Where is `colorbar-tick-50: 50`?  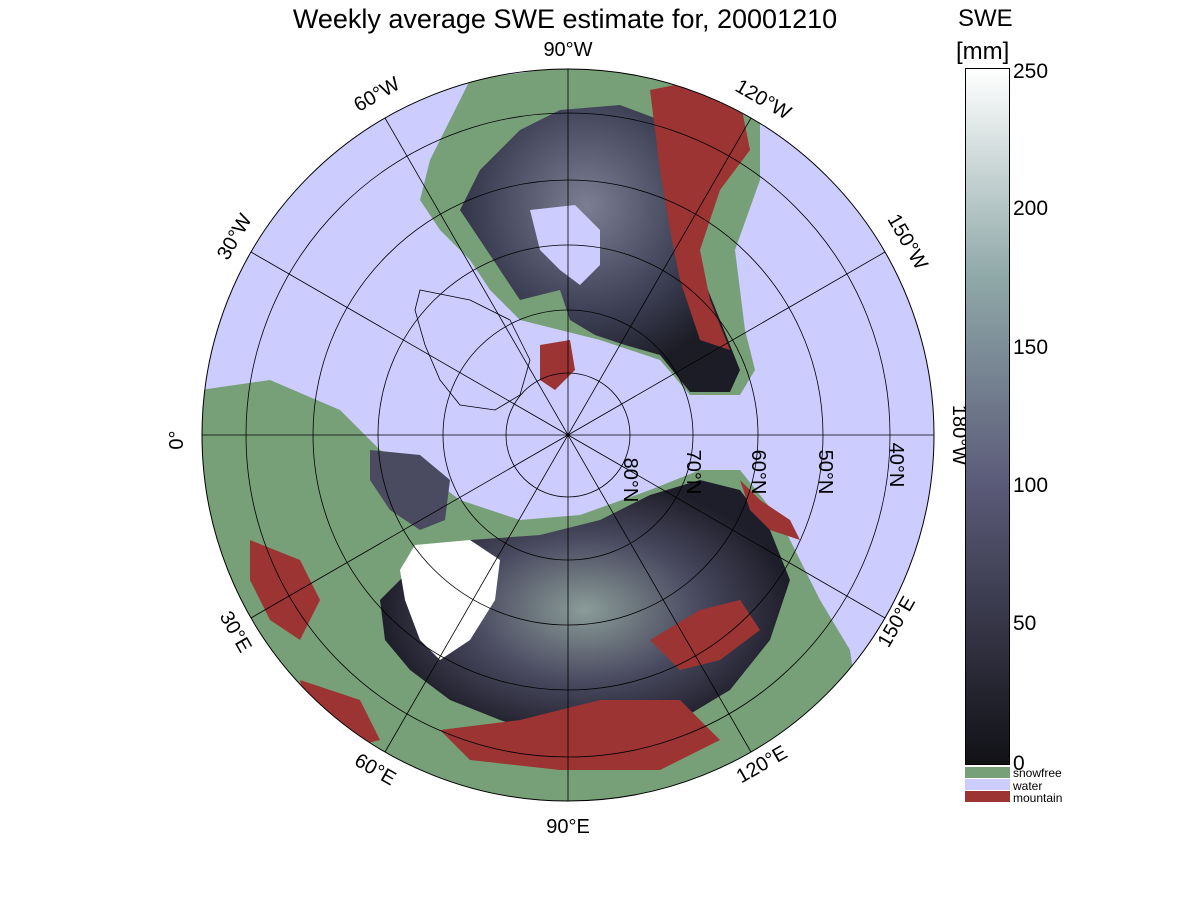 colorbar-tick-50: 50 is located at coordinates (1025, 623).